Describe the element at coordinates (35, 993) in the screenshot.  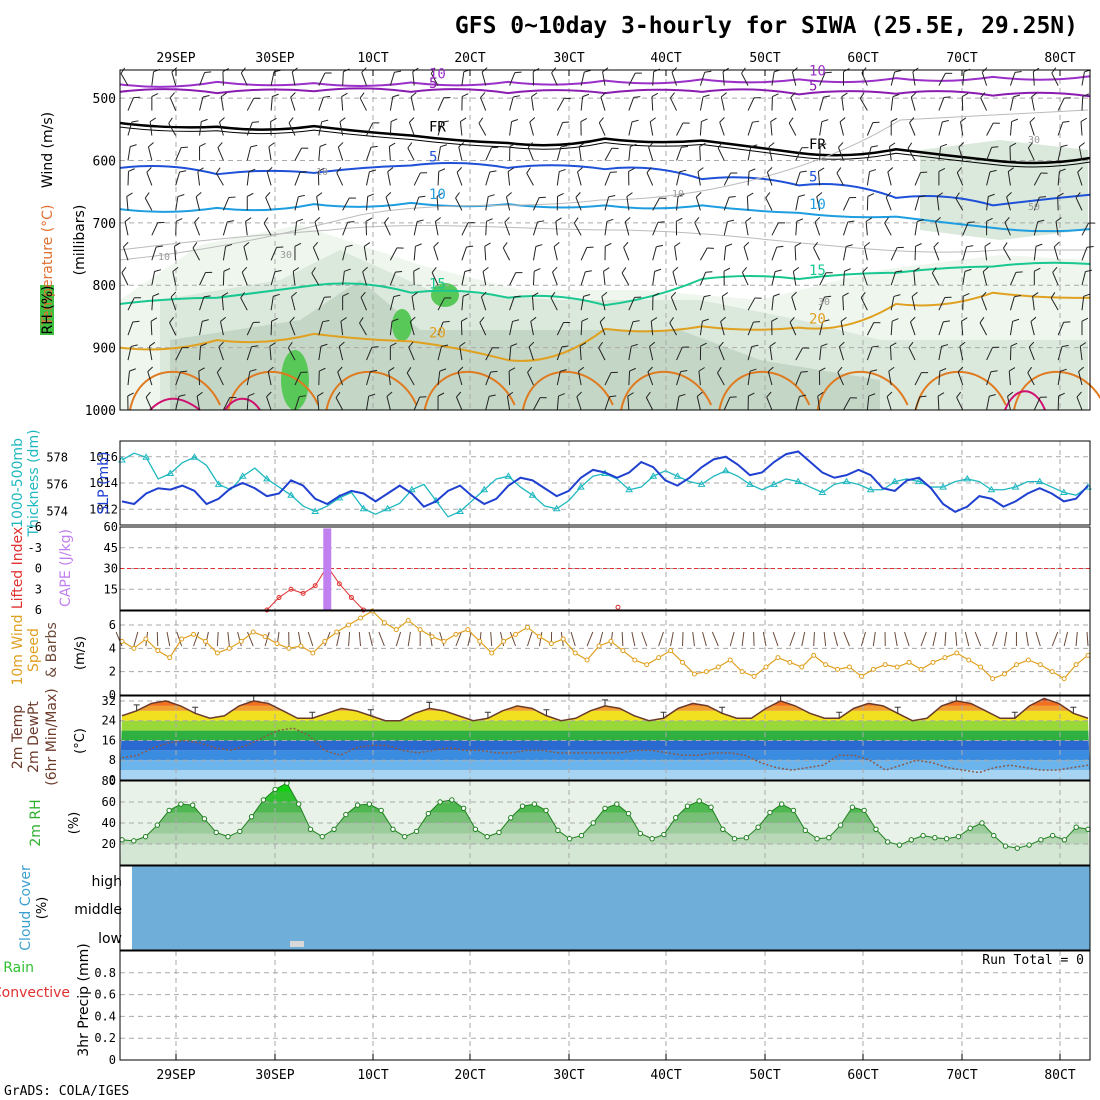
I see `precip-legend-convective: Convective` at that location.